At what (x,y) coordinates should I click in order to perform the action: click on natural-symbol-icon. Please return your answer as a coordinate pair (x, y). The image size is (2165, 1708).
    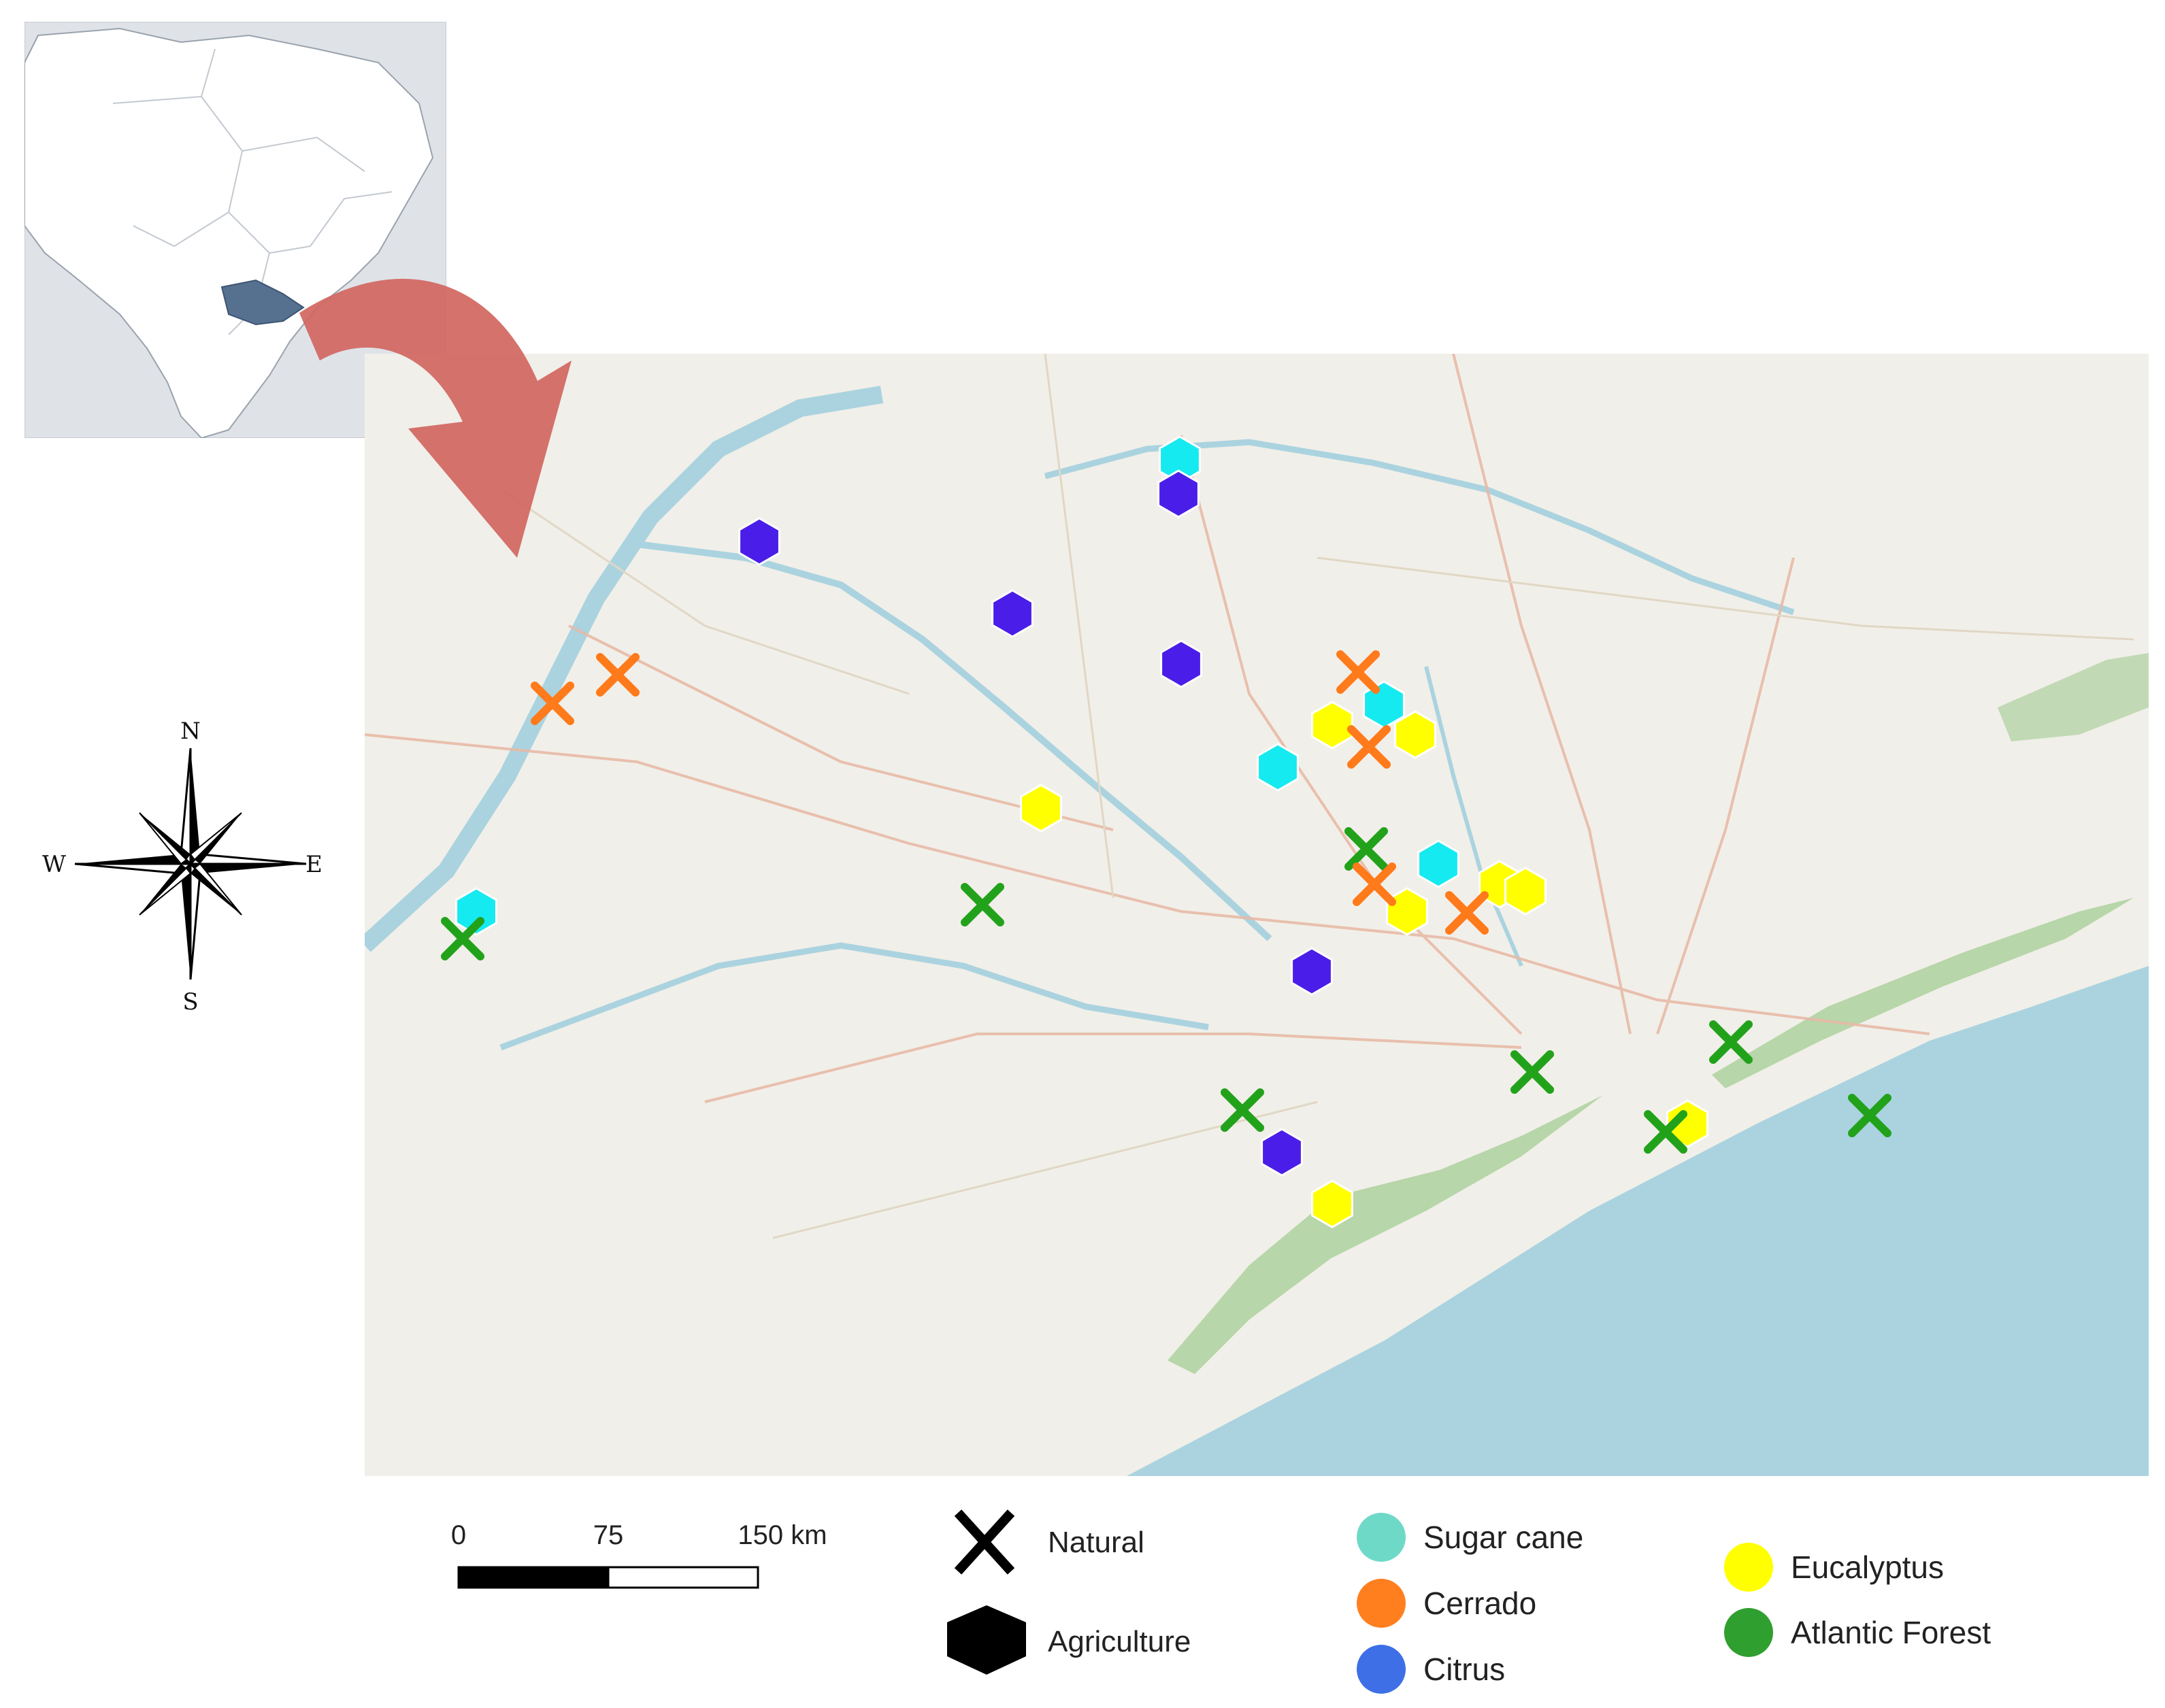
    Looking at the image, I should click on (984, 1542).